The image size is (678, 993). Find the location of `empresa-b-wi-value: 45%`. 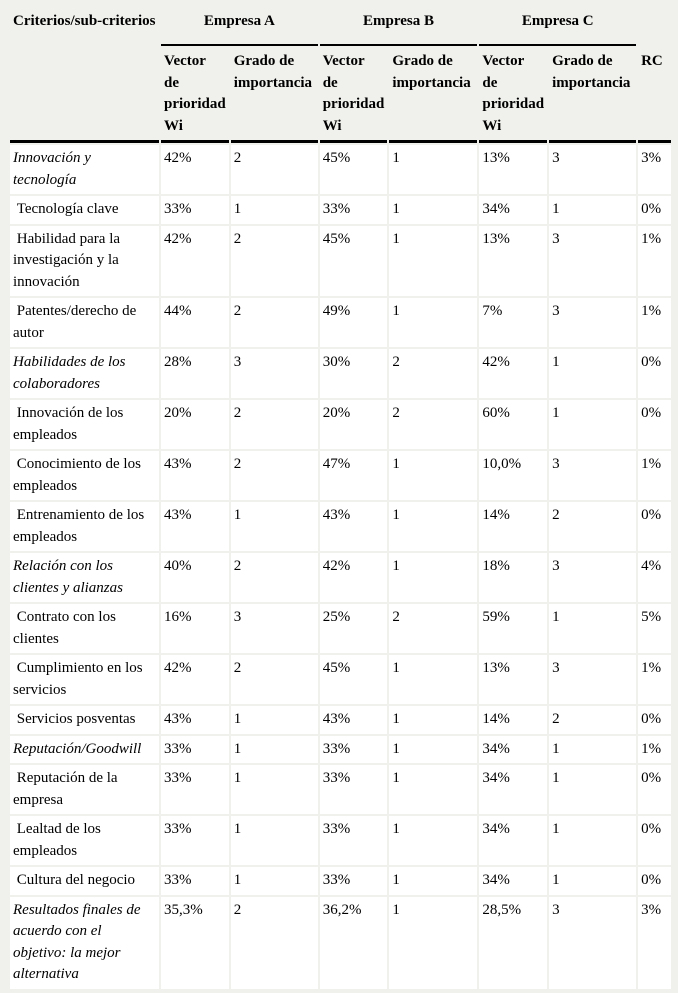

empresa-b-wi-value: 45% is located at coordinates (353, 169).